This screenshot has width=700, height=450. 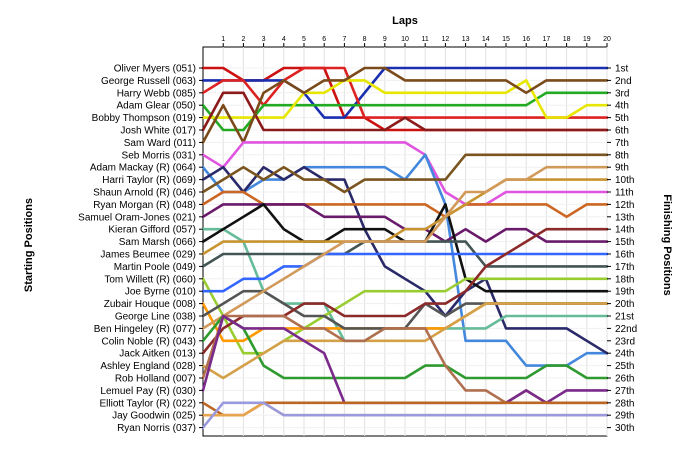 I want to click on finish-position-label: 10th, so click(x=624, y=180).